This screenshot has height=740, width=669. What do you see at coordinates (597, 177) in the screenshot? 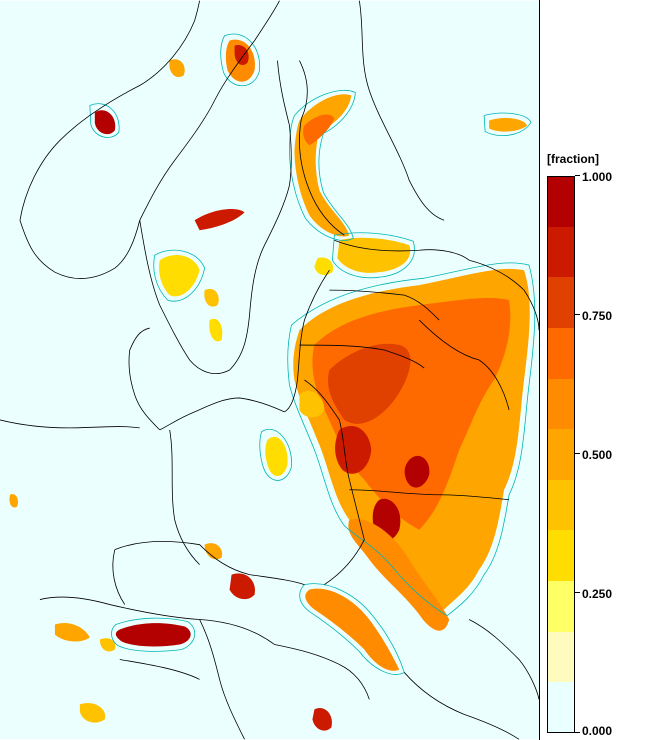
I see `tick-label-1000: 1.000` at bounding box center [597, 177].